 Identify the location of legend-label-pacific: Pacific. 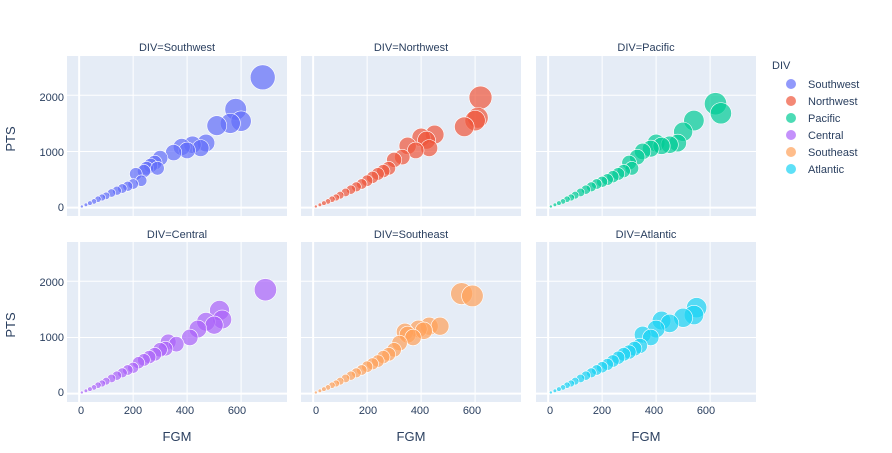
(824, 119).